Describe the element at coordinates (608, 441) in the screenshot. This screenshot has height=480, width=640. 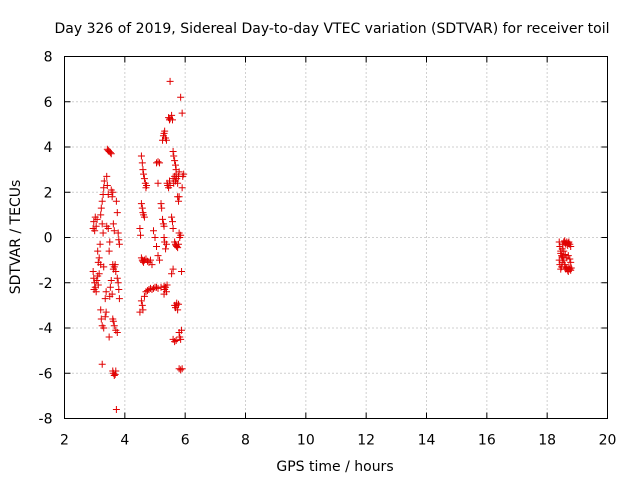
I see `x-tick-label: 20` at that location.